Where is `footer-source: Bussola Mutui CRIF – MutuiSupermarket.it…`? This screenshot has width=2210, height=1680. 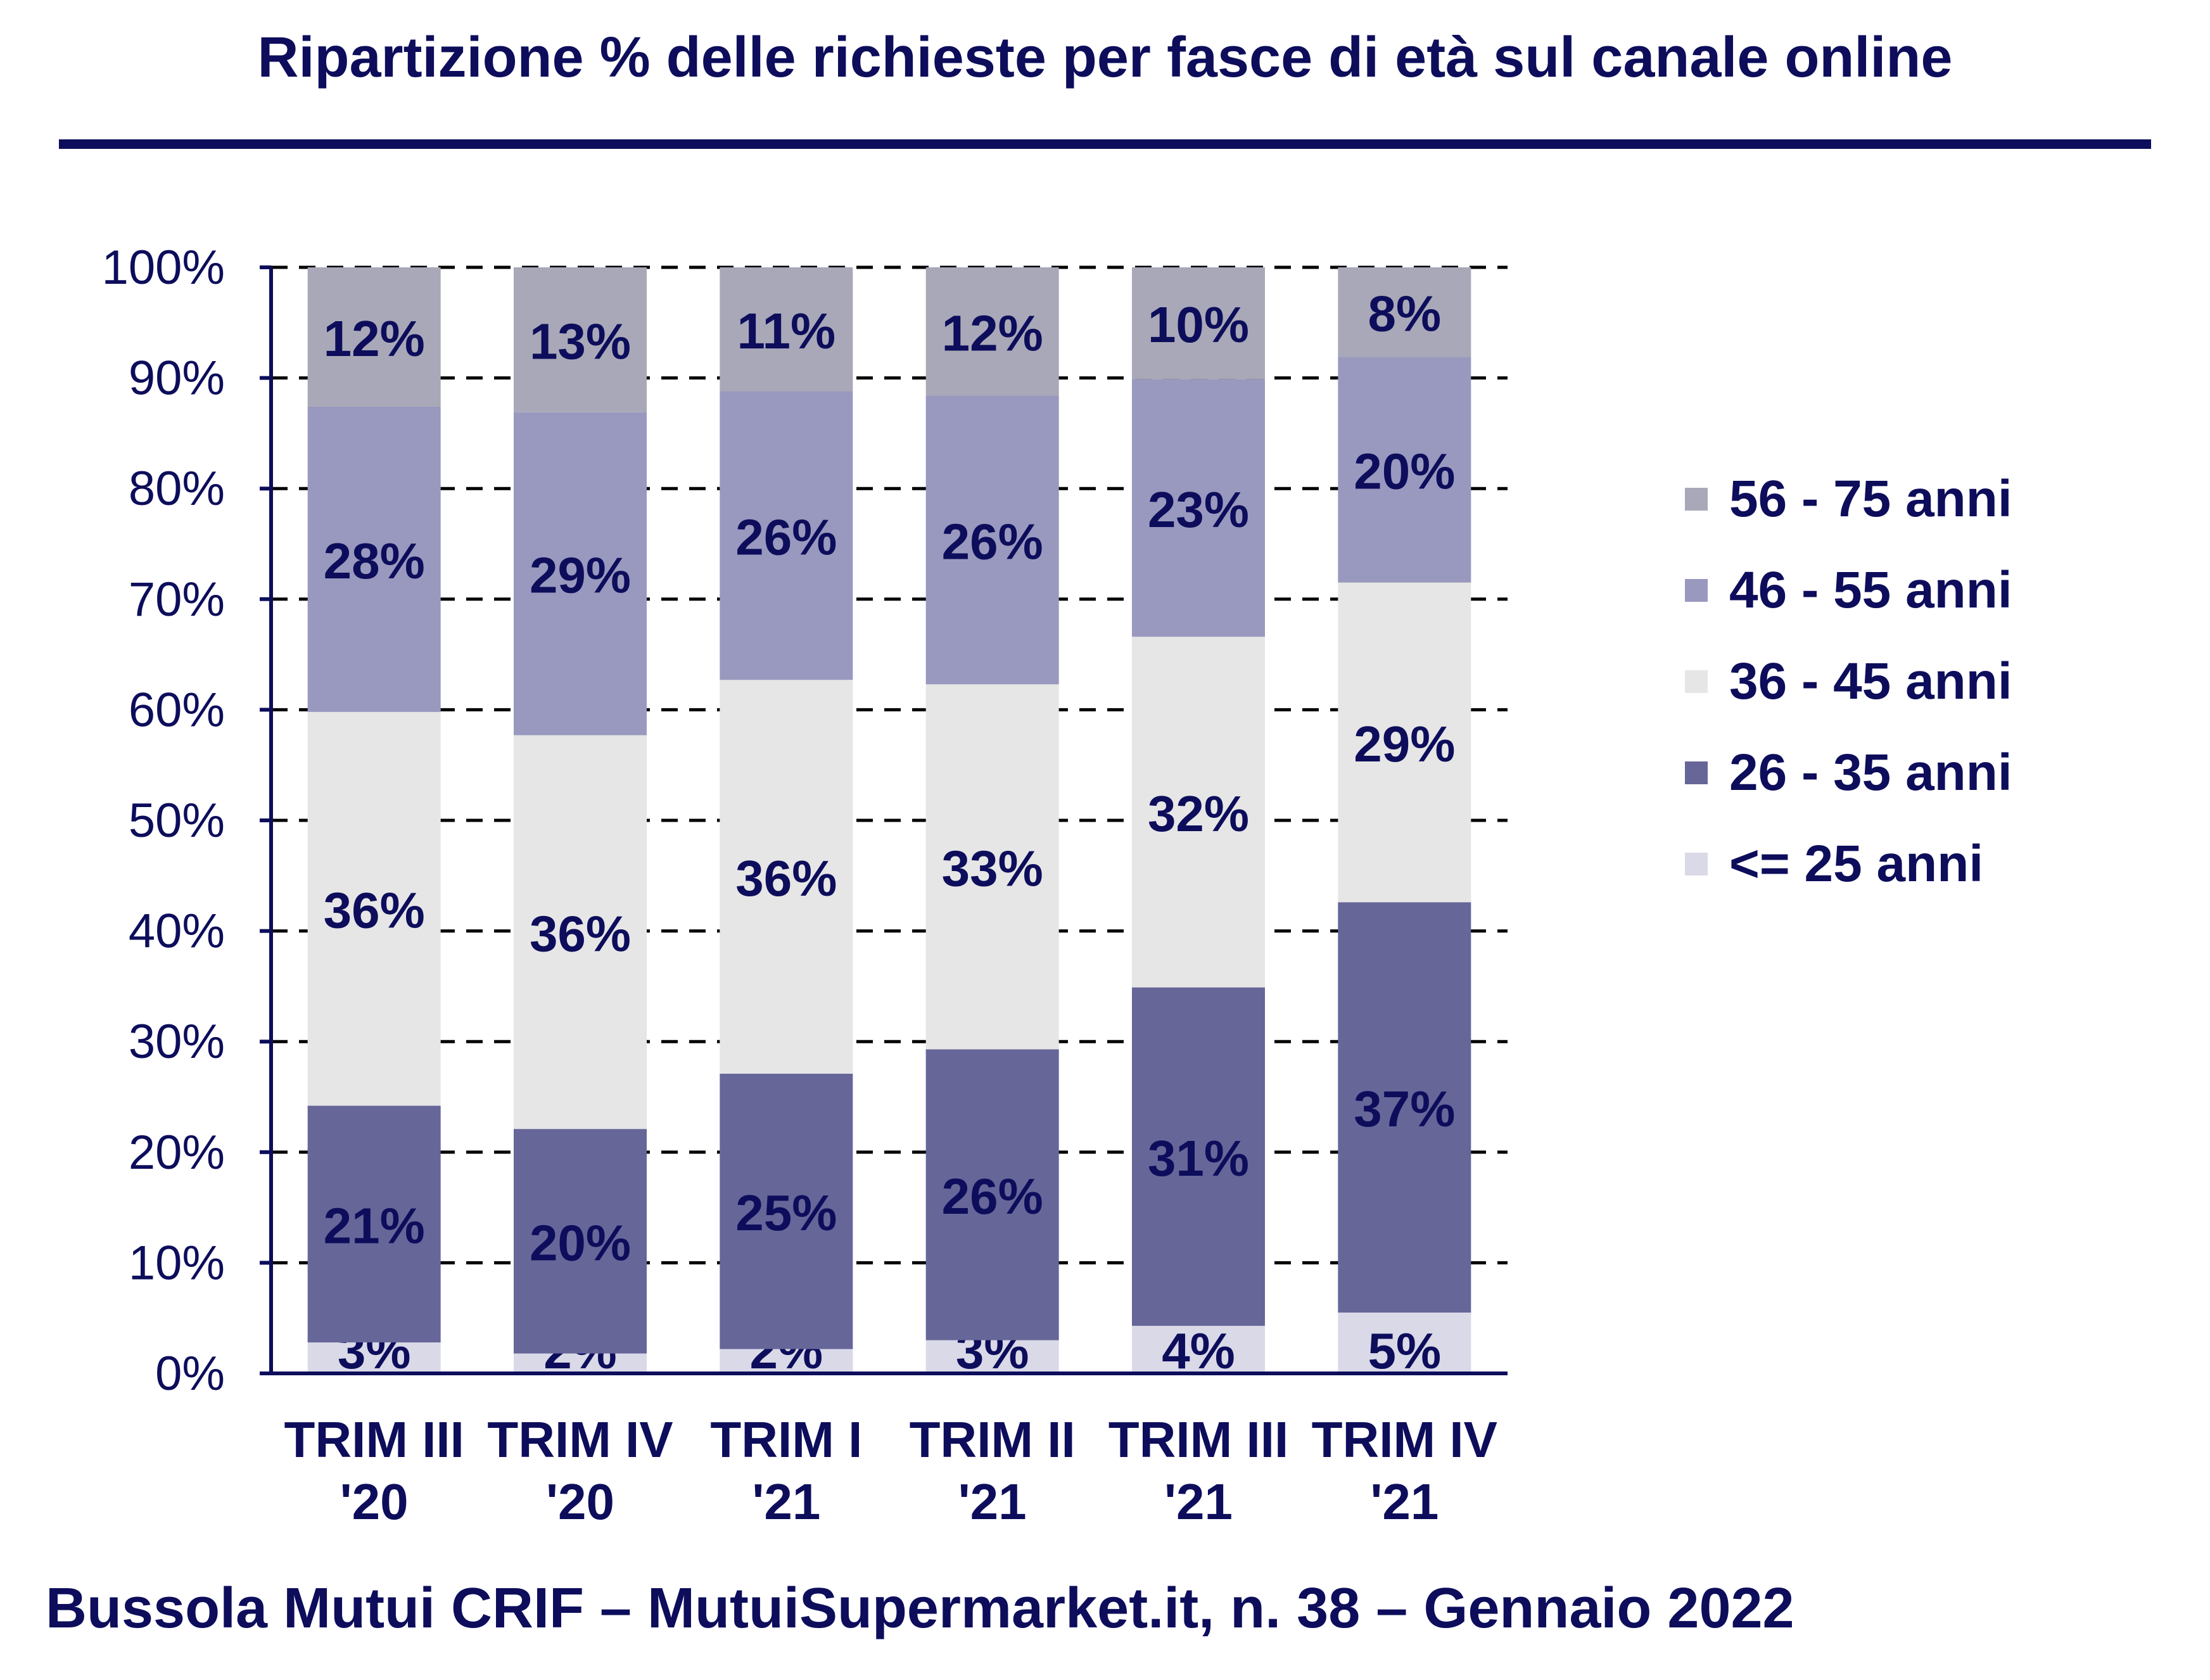 footer-source: Bussola Mutui CRIF – MutuiSupermarket.it… is located at coordinates (920, 1608).